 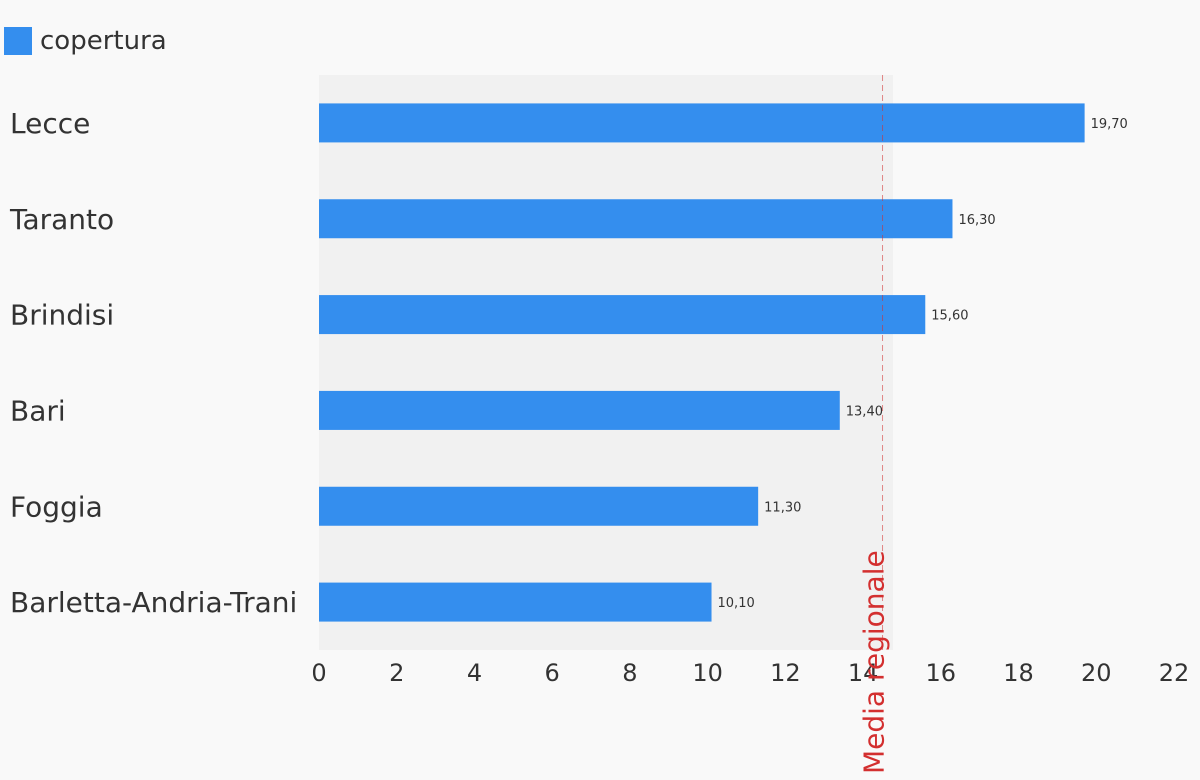 I want to click on x-tick-label: 18, so click(x=1018, y=673).